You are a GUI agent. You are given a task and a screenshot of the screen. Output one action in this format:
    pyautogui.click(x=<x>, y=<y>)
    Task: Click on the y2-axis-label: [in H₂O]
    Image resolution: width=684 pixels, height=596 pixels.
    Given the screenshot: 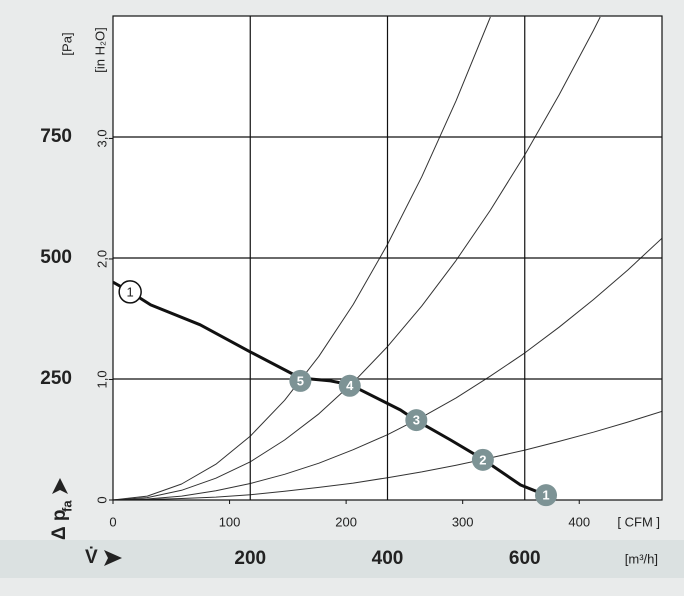 What is the action you would take?
    pyautogui.click(x=99, y=50)
    